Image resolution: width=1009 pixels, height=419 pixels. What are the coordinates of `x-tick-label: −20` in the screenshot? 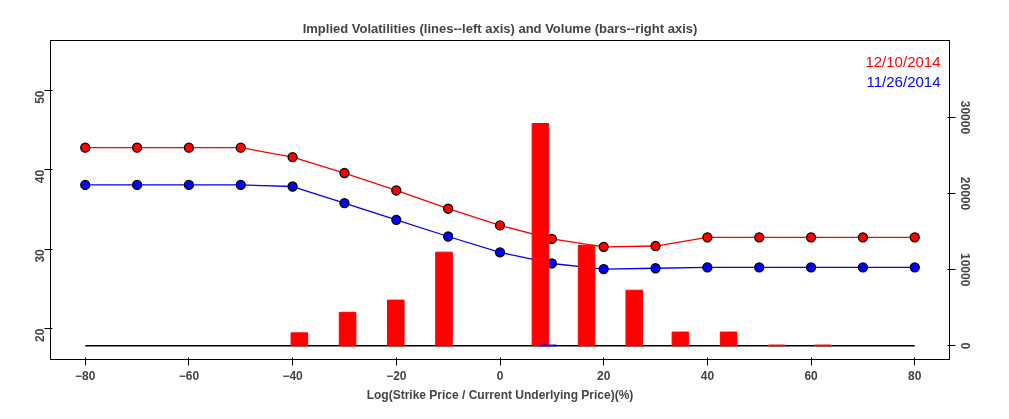 It's located at (396, 375).